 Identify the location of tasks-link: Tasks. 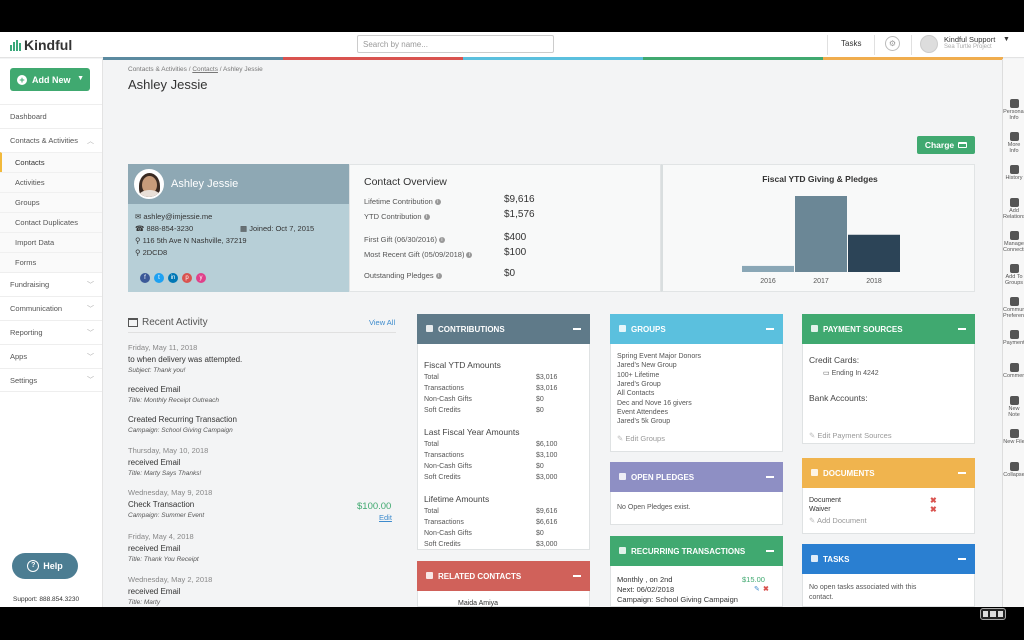
(851, 43).